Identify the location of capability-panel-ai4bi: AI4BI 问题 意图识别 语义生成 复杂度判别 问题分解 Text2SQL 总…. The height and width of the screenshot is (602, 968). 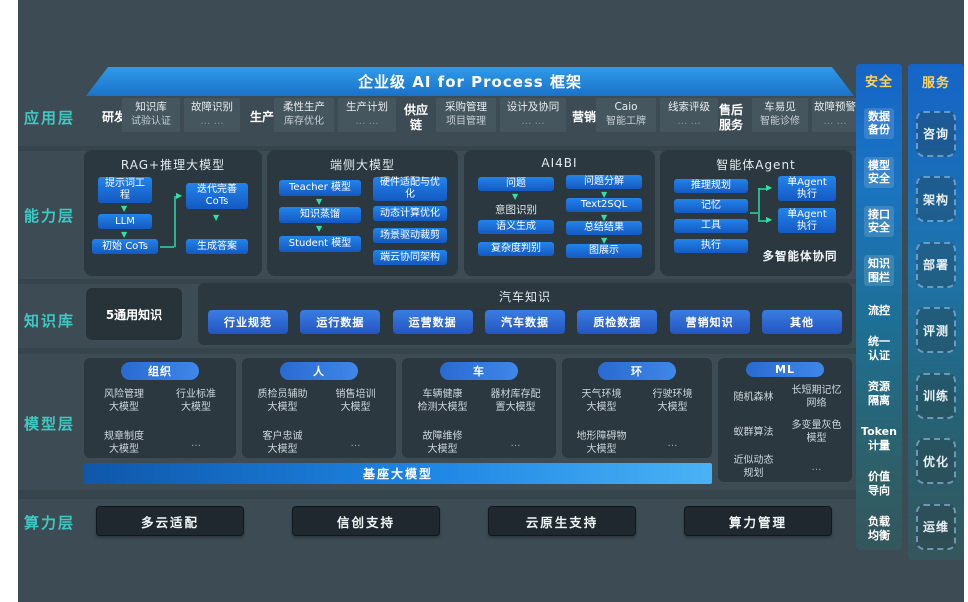
(559, 213).